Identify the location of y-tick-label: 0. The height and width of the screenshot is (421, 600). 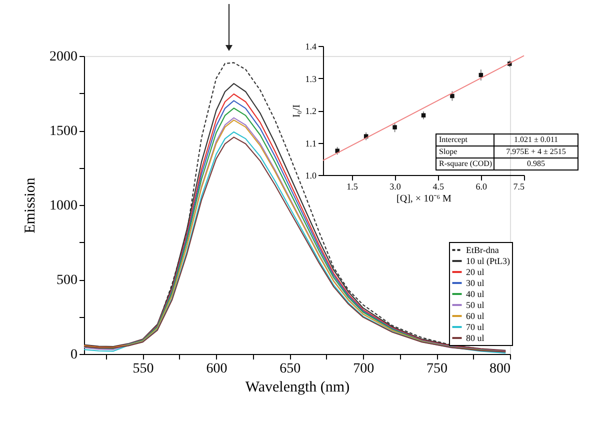
(74, 355).